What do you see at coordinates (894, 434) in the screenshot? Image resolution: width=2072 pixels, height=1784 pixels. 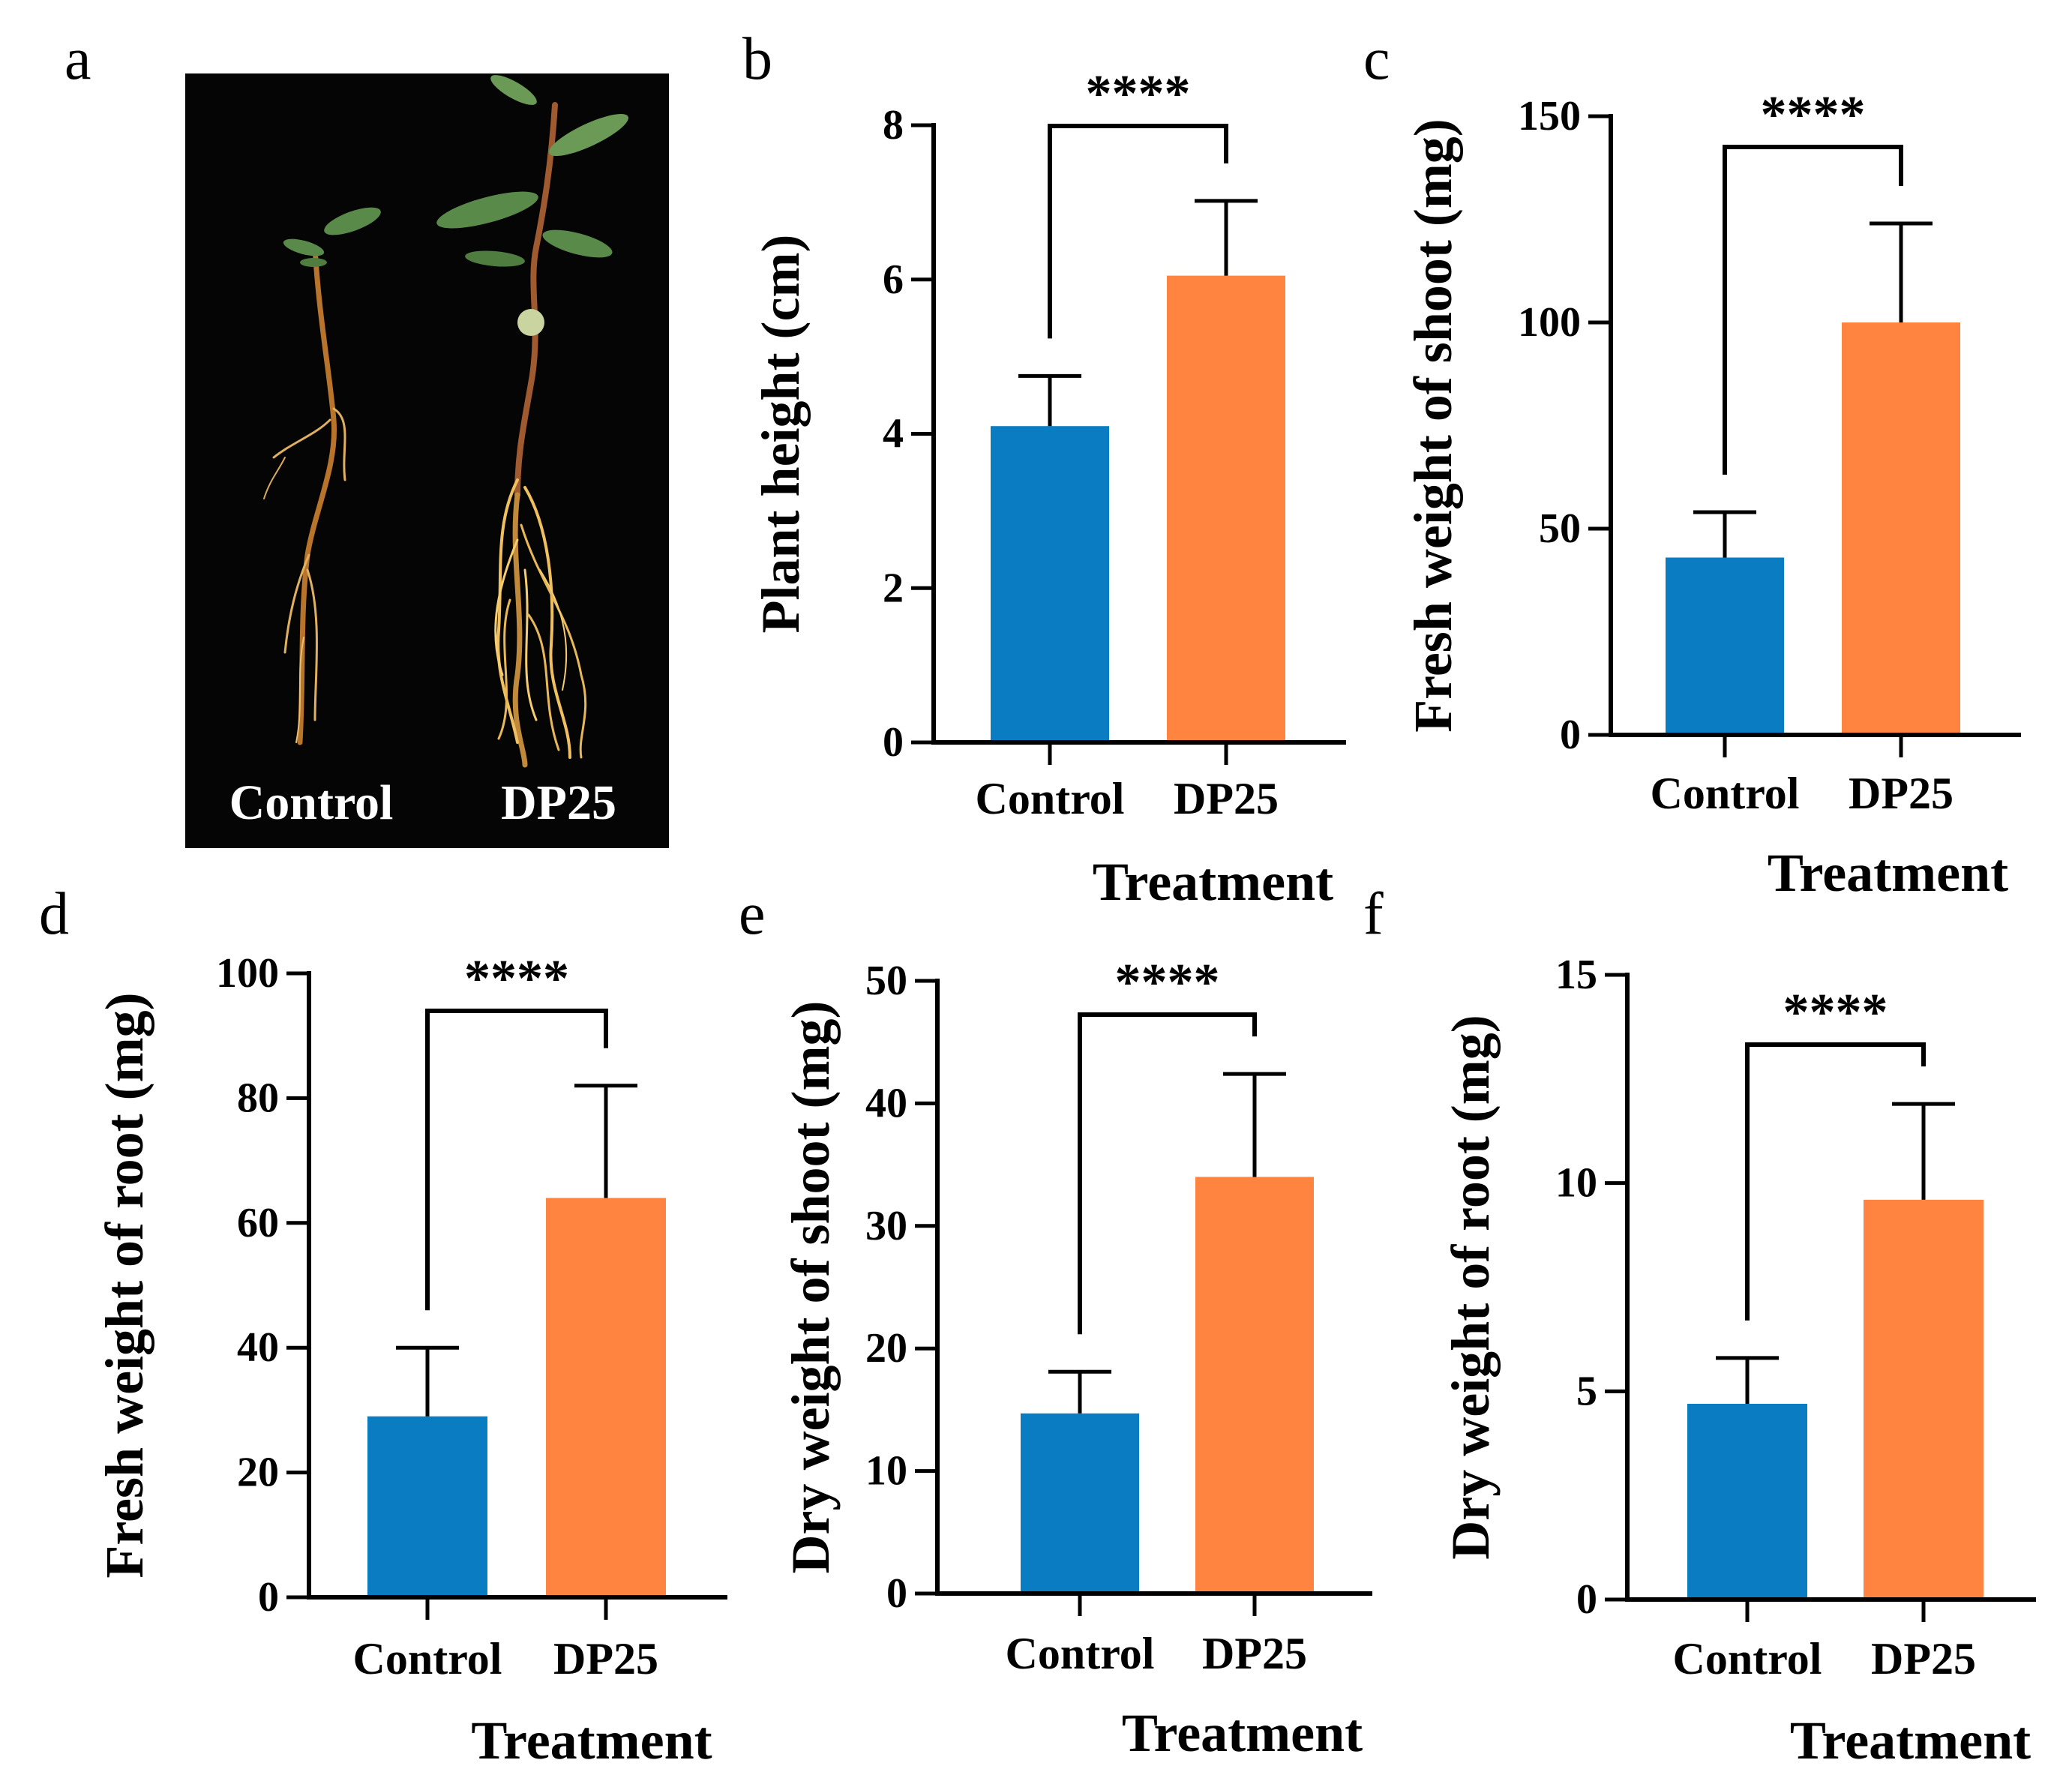 I see `y-tick-label: 4` at bounding box center [894, 434].